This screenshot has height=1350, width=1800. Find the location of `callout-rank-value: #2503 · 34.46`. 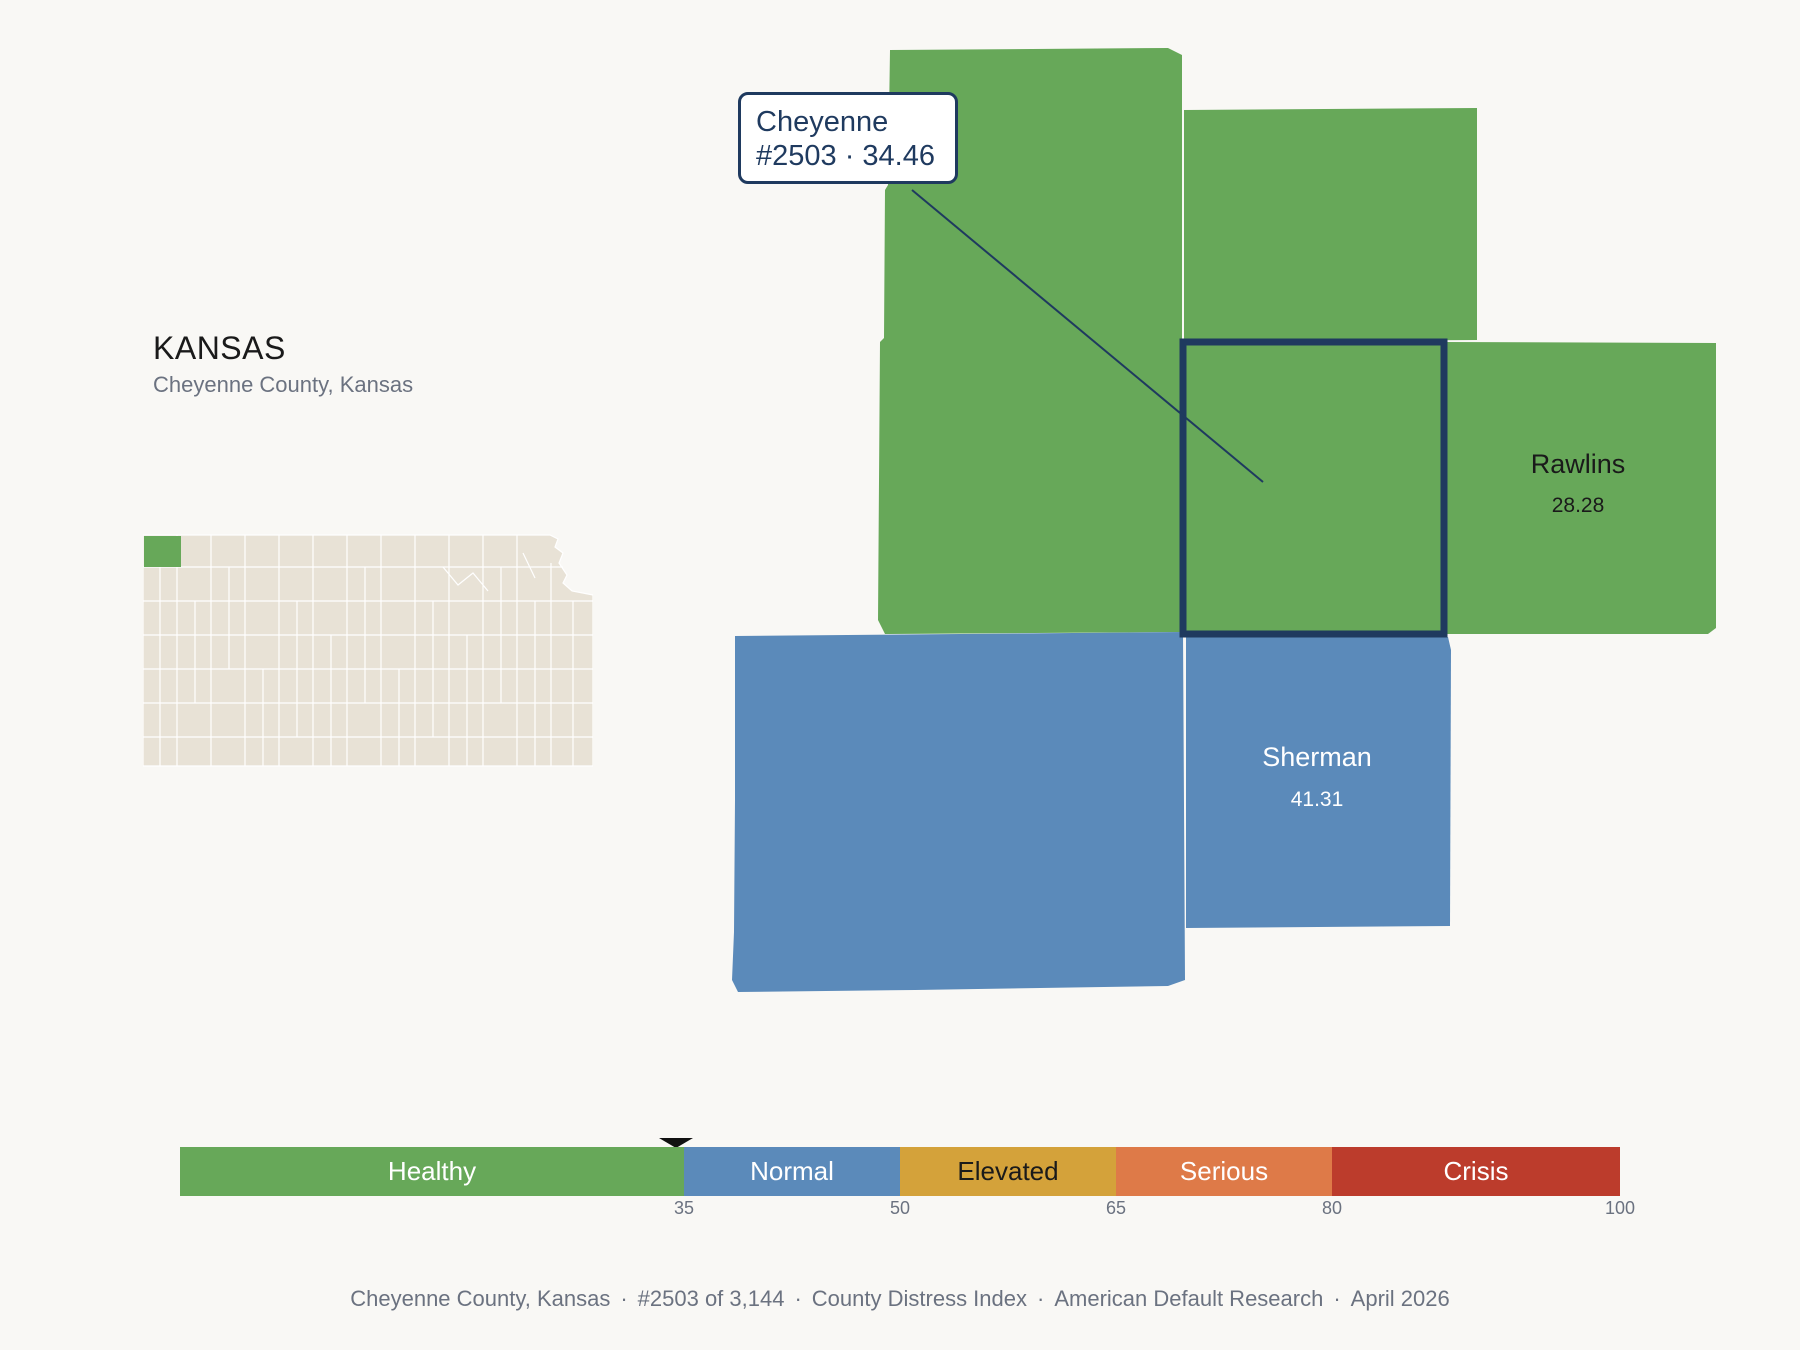

callout-rank-value: #2503 · 34.46 is located at coordinates (845, 156).